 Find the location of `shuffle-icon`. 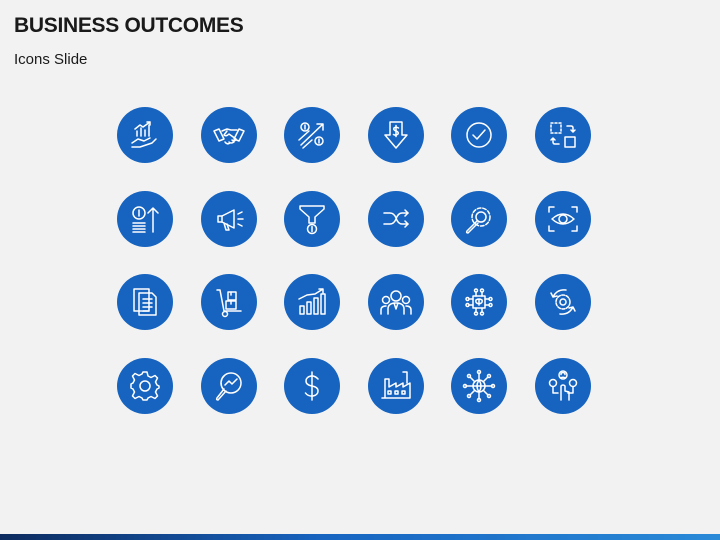

shuffle-icon is located at coordinates (395, 218).